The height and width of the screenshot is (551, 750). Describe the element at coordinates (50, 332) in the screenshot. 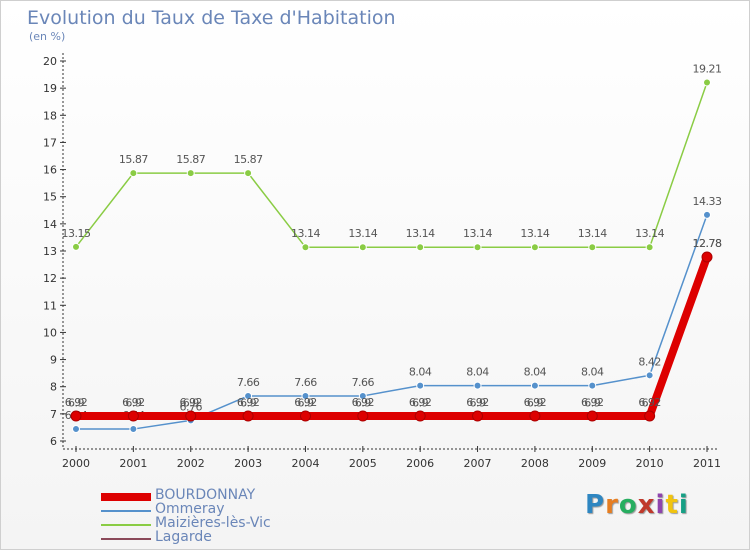

I see `y-tick-label: 10` at that location.